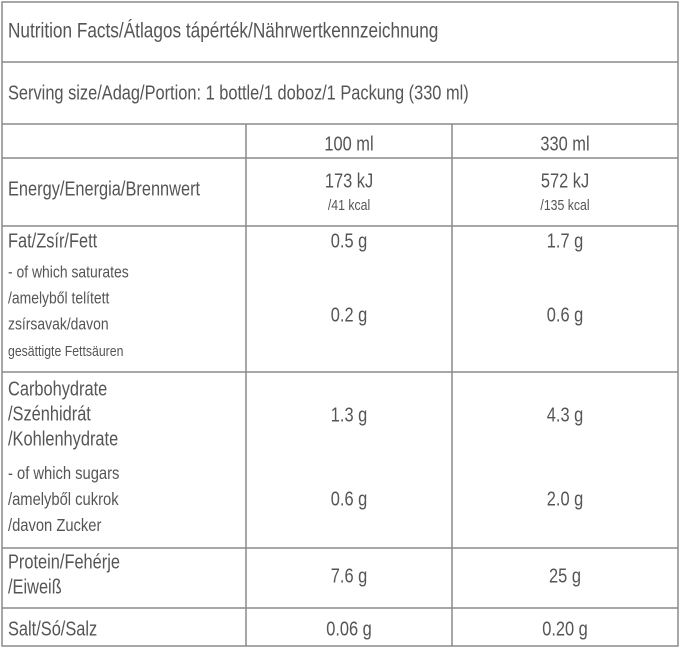  What do you see at coordinates (349, 628) in the screenshot?
I see `cell-value: 0.06 g` at bounding box center [349, 628].